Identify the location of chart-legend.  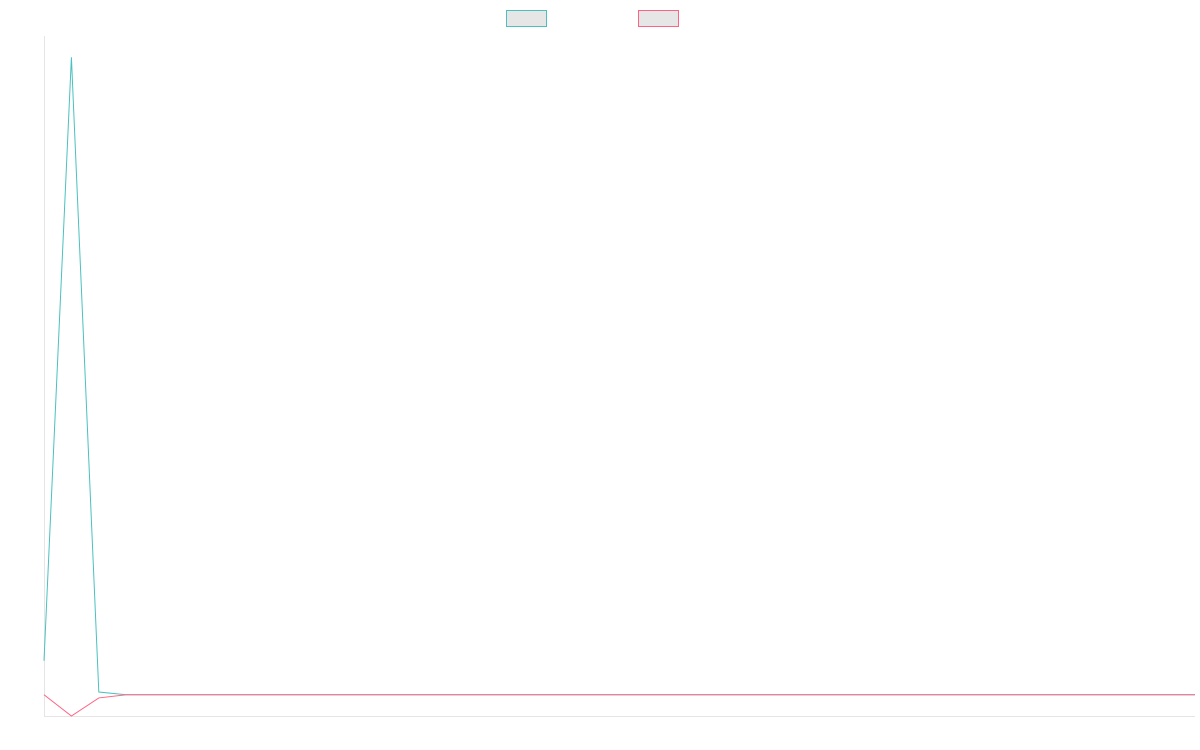
(592, 18).